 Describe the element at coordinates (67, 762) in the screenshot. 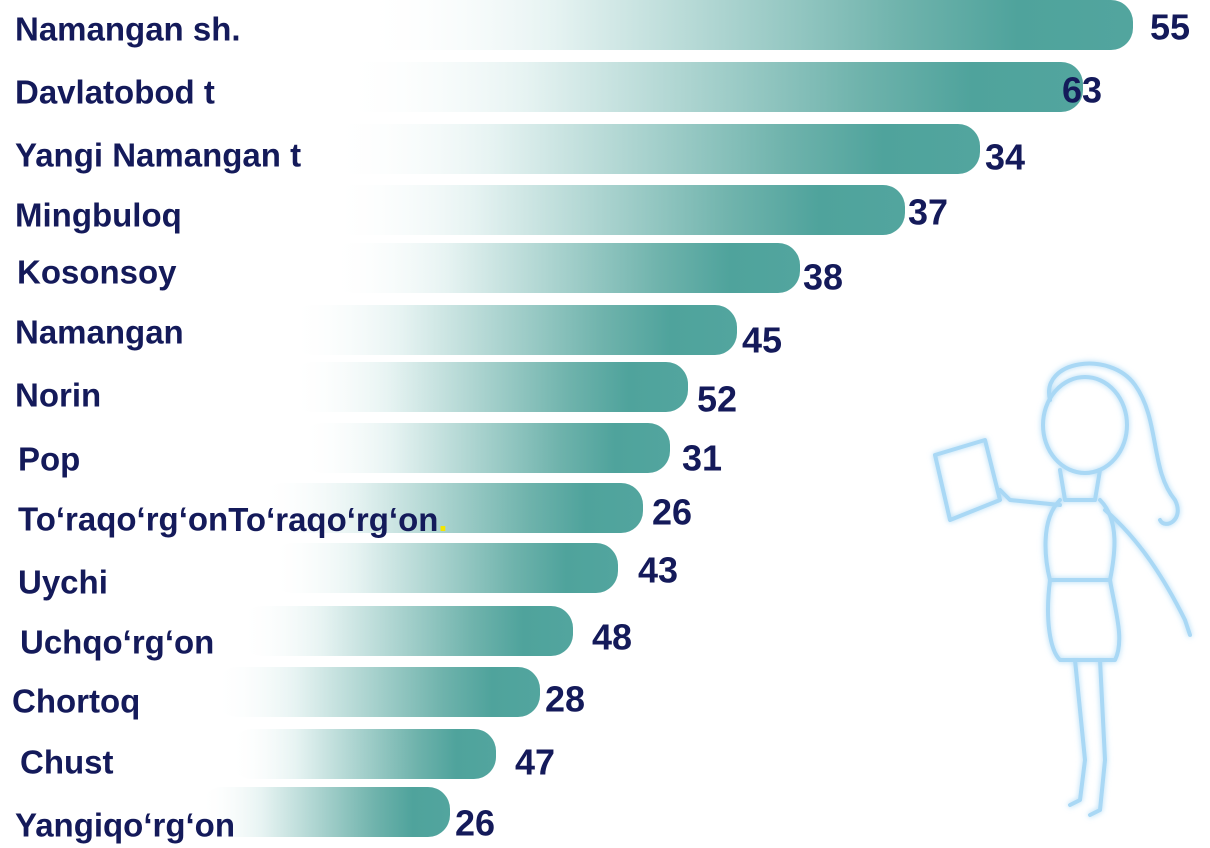

I see `row-label: Chust` at that location.